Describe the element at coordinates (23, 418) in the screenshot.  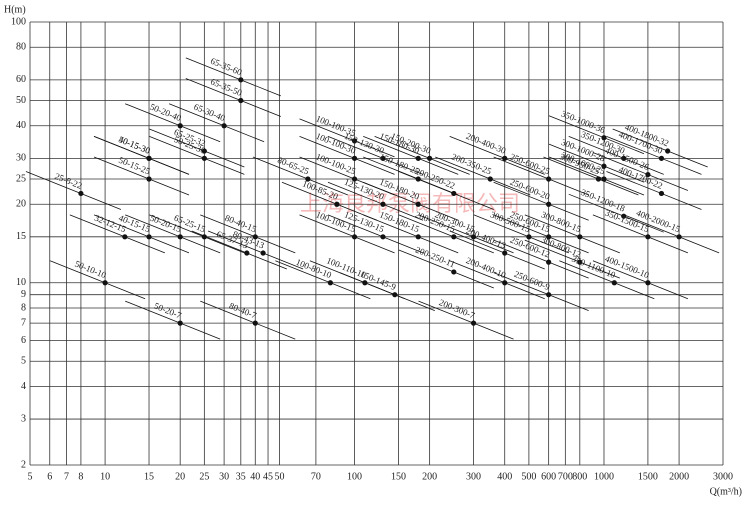
I see `y-tick-label: 3` at that location.